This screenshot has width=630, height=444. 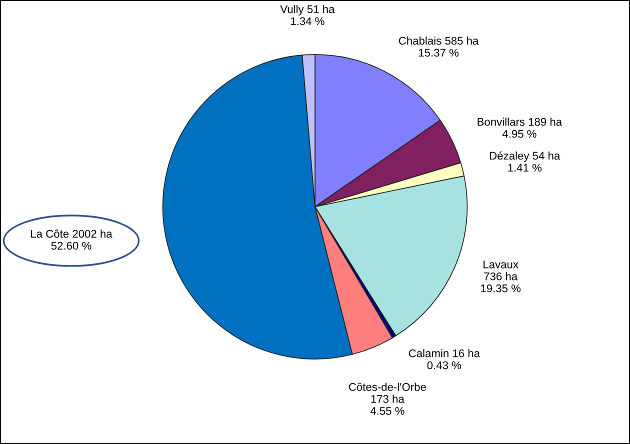 I want to click on slice-label: Chablais 585 ha 15.37 %, so click(x=438, y=46).